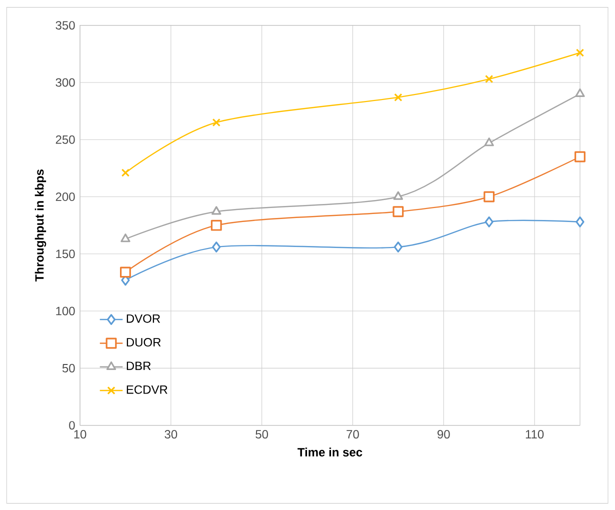 This screenshot has width=615, height=510. Describe the element at coordinates (330, 452) in the screenshot. I see `x-axis-title: Time in sec` at that location.